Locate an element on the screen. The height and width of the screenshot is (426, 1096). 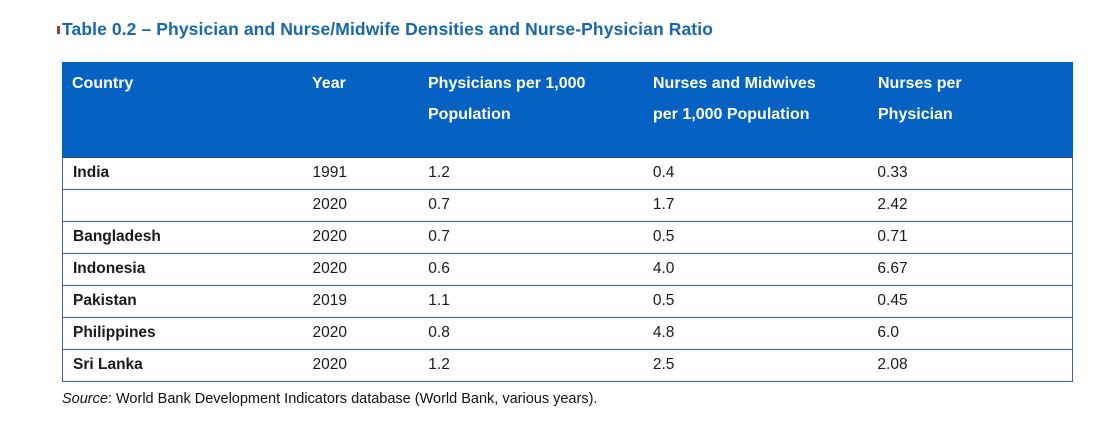
cell-physicians: 0.6 is located at coordinates (439, 268).